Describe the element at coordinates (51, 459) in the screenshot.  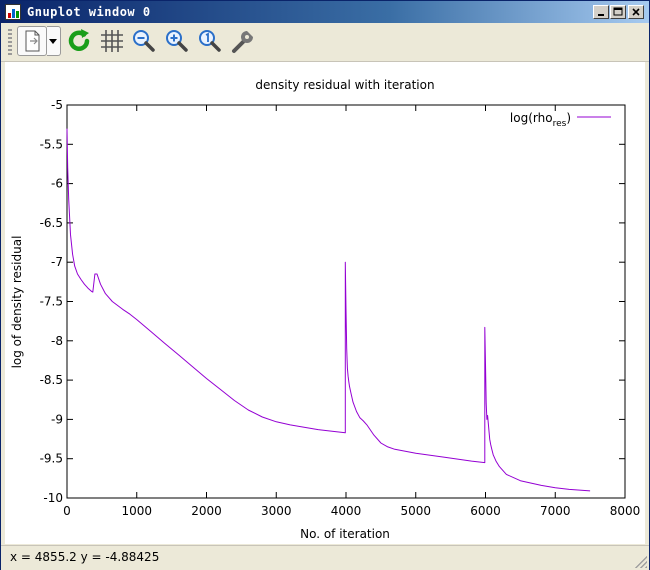
I see `y-tick-label: -9.5` at that location.